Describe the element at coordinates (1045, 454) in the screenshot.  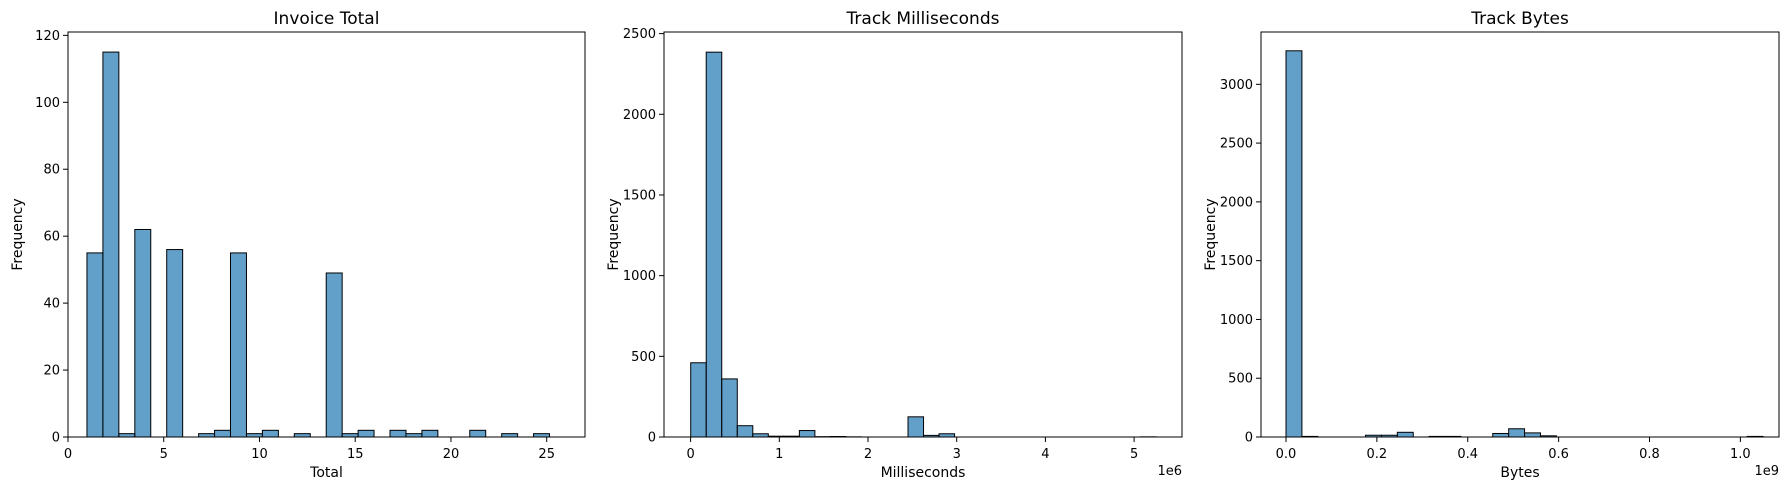
I see `x-tick-label: 4` at that location.